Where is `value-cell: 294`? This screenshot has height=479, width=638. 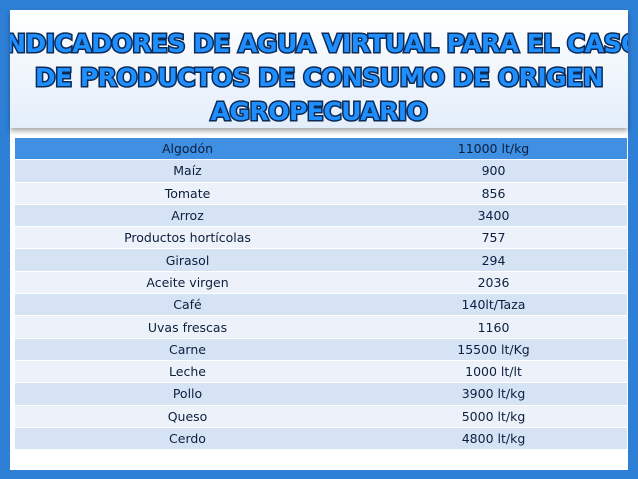
value-cell: 294 is located at coordinates (493, 260).